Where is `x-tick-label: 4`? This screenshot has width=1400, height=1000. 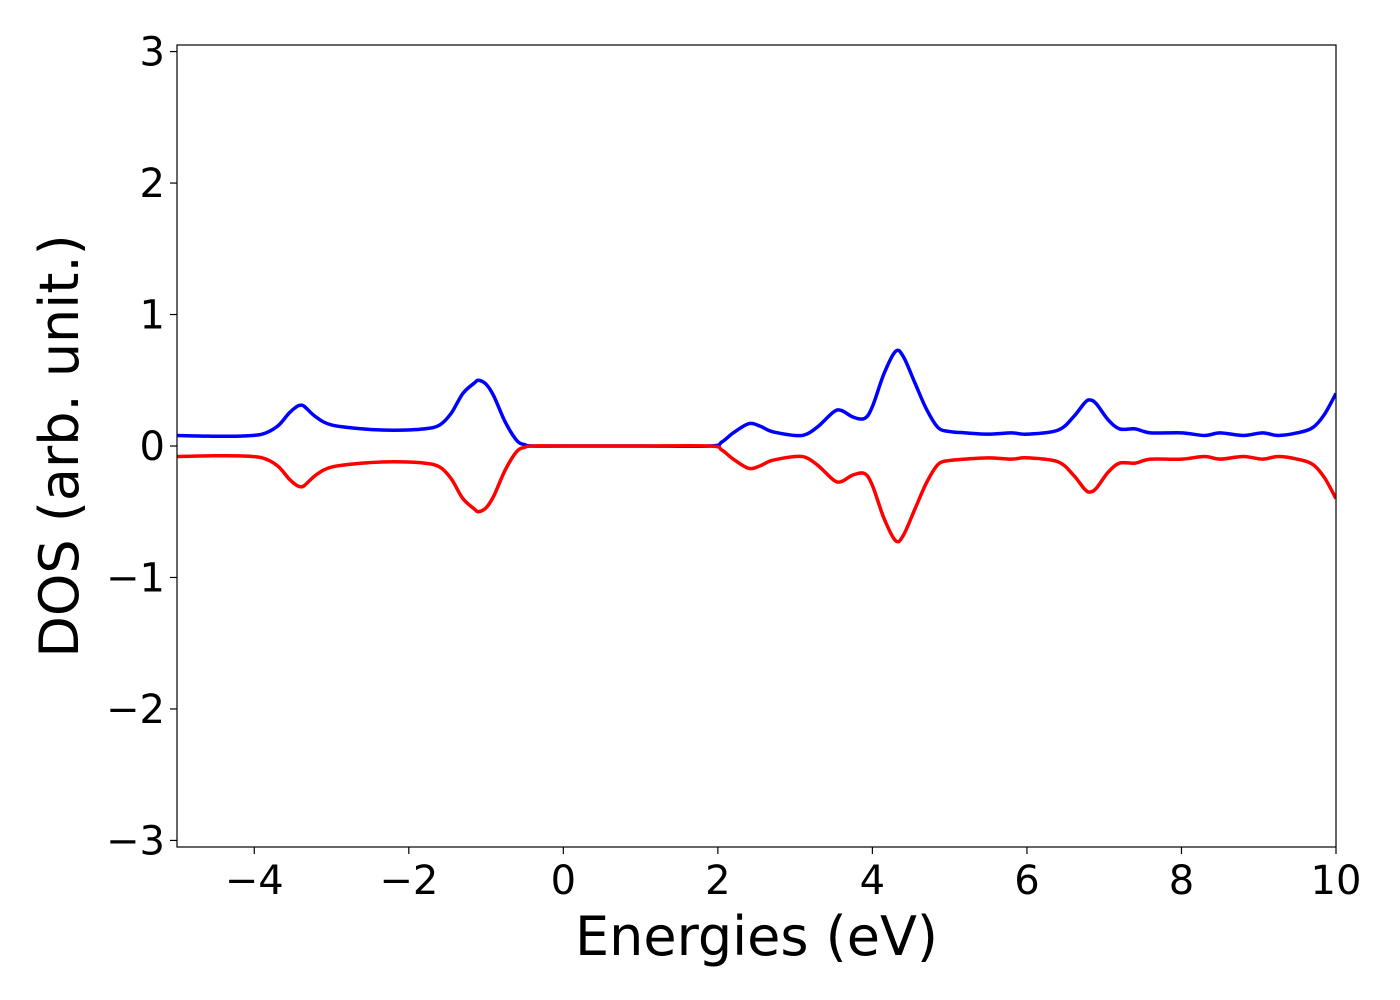 x-tick-label: 4 is located at coordinates (872, 881).